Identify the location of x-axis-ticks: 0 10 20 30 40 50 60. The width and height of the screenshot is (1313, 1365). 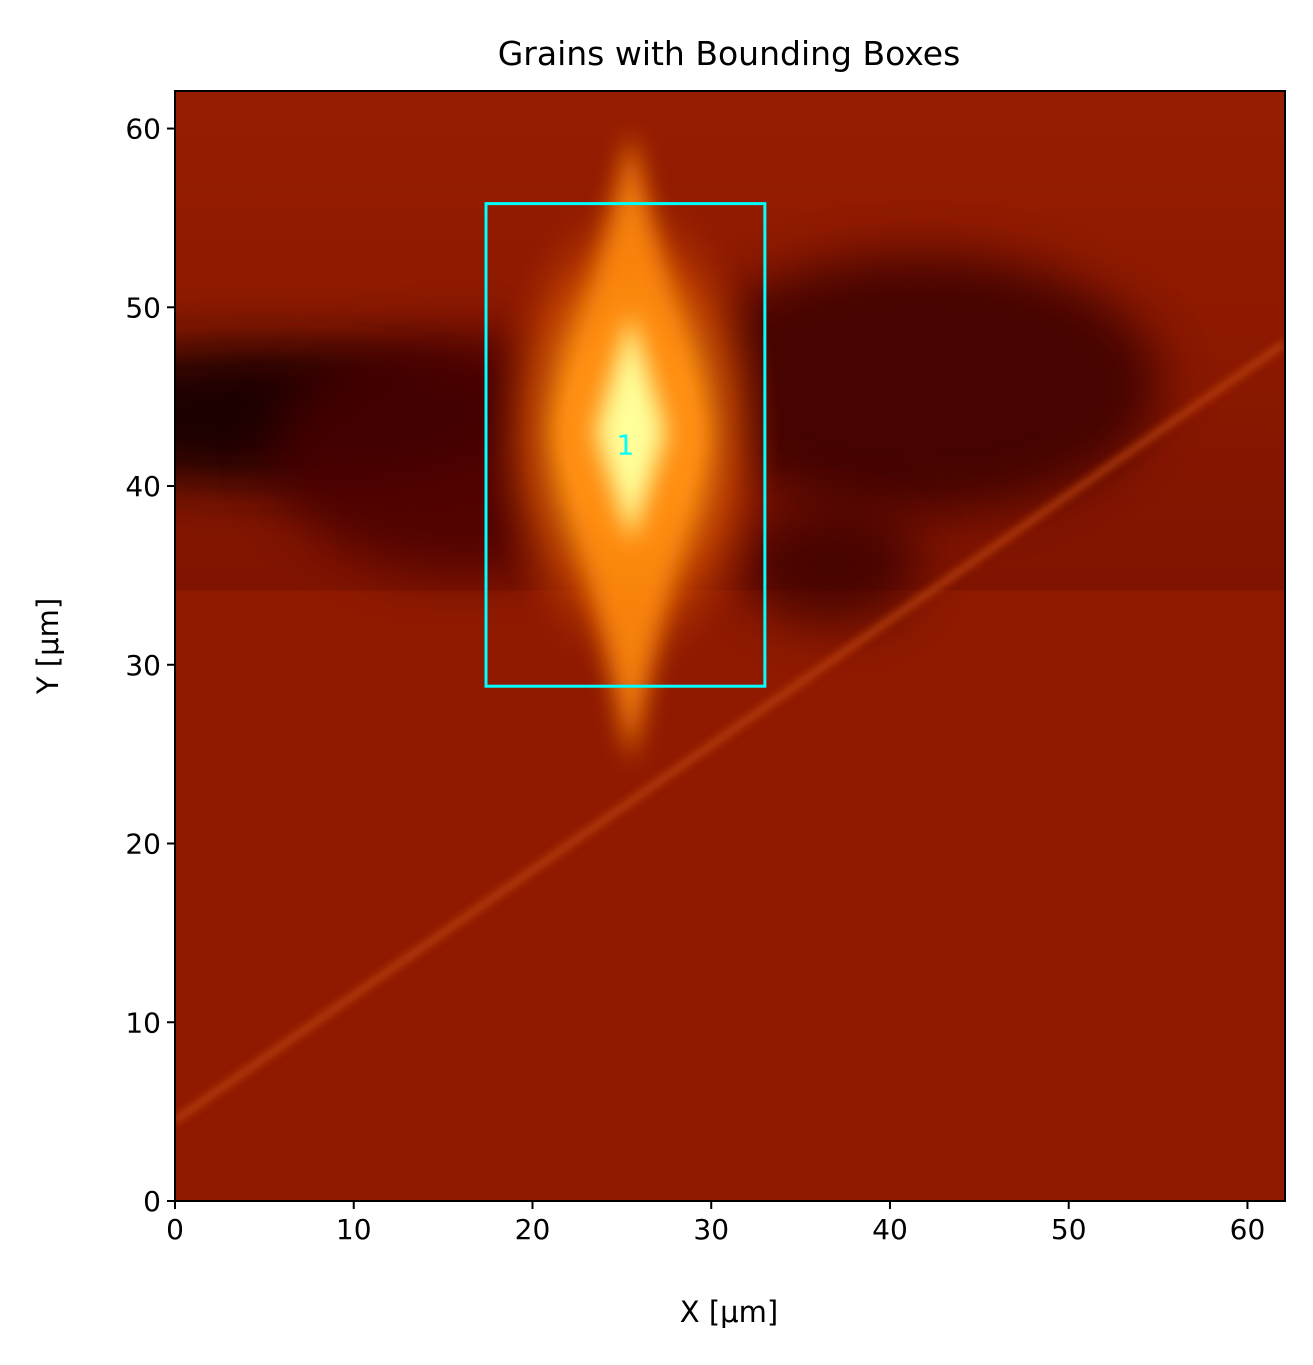
(715, 1223).